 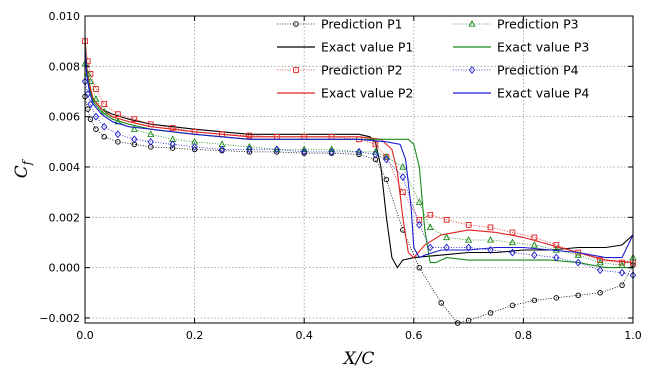 I want to click on legend-entry: Prediction P2, so click(x=340, y=70).